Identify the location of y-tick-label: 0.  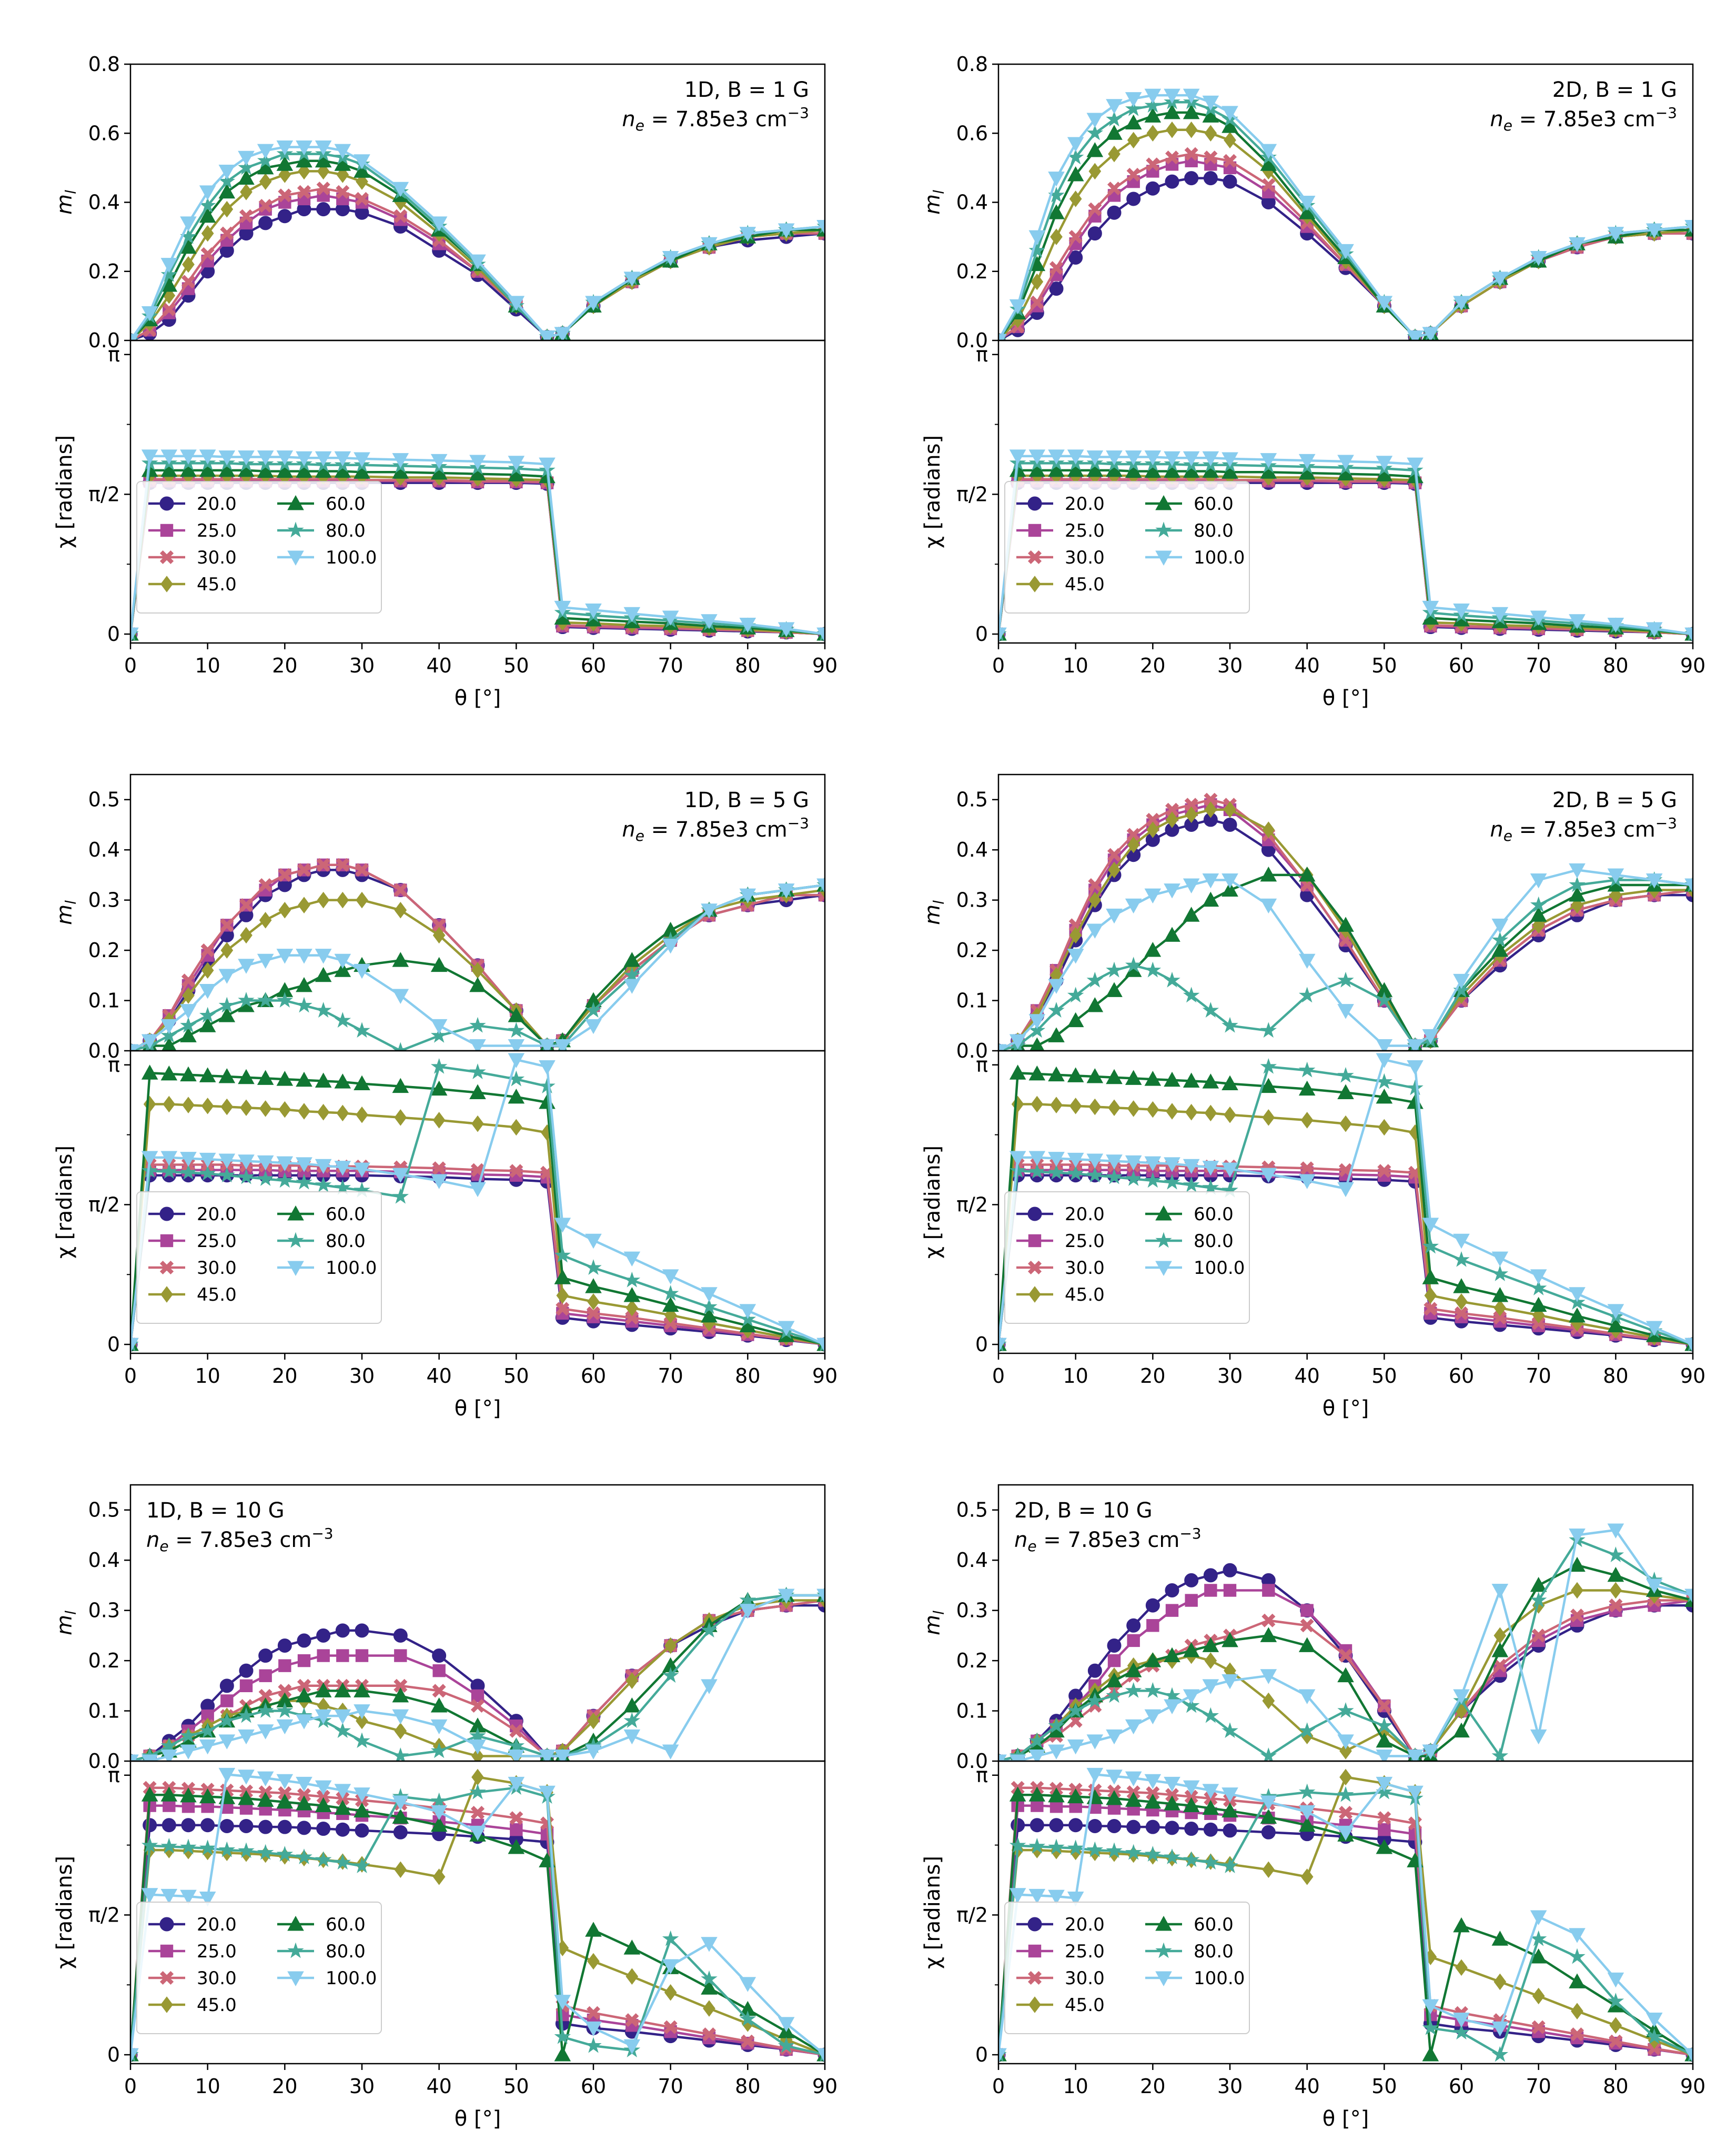
(981, 634).